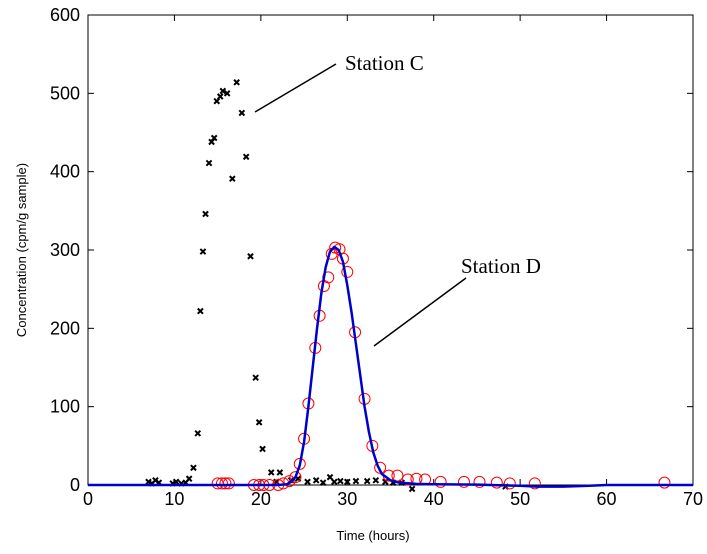  Describe the element at coordinates (693, 499) in the screenshot. I see `x-tick-label: 70` at that location.